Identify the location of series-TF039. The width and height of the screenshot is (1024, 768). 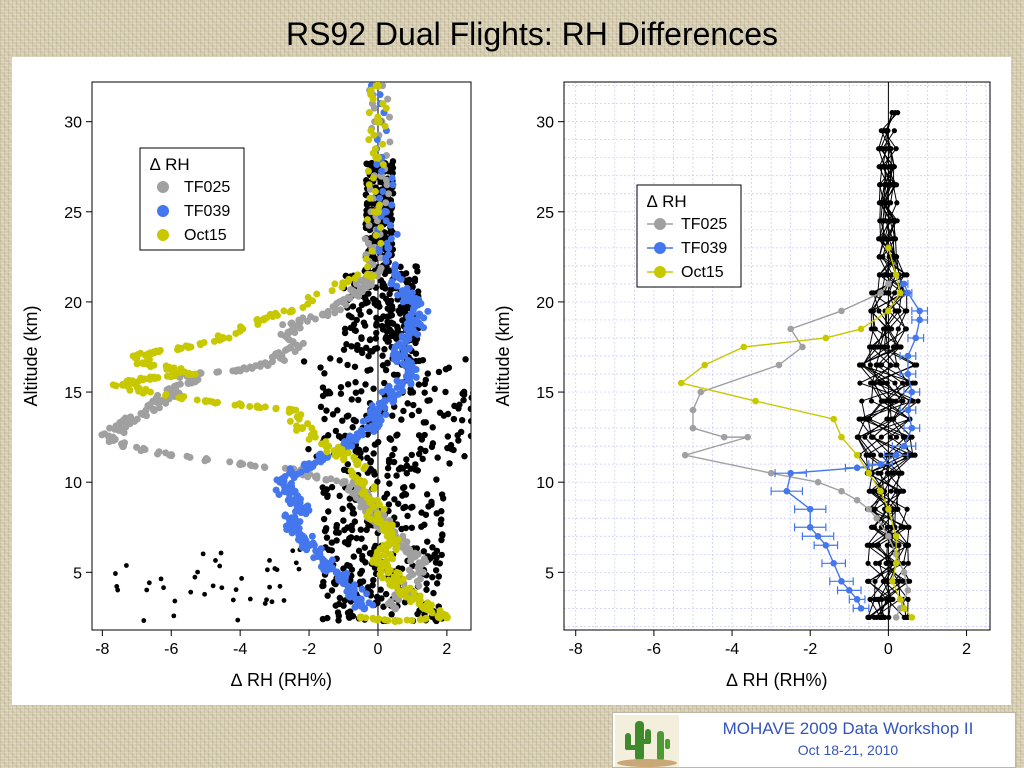
(849, 446).